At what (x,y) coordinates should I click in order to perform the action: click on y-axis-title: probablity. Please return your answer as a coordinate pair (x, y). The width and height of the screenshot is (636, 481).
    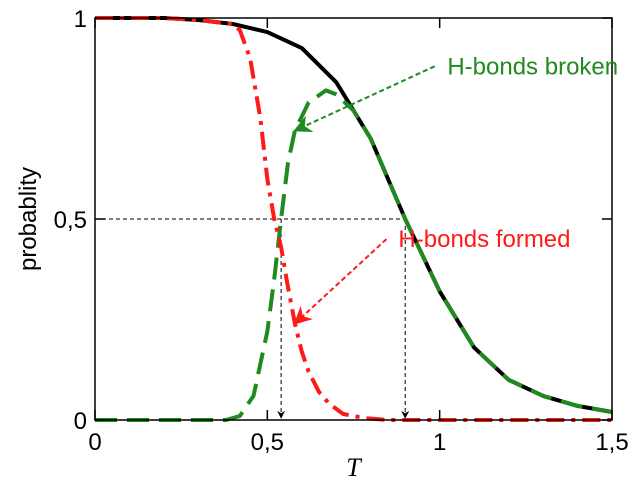
    Looking at the image, I should click on (28, 219).